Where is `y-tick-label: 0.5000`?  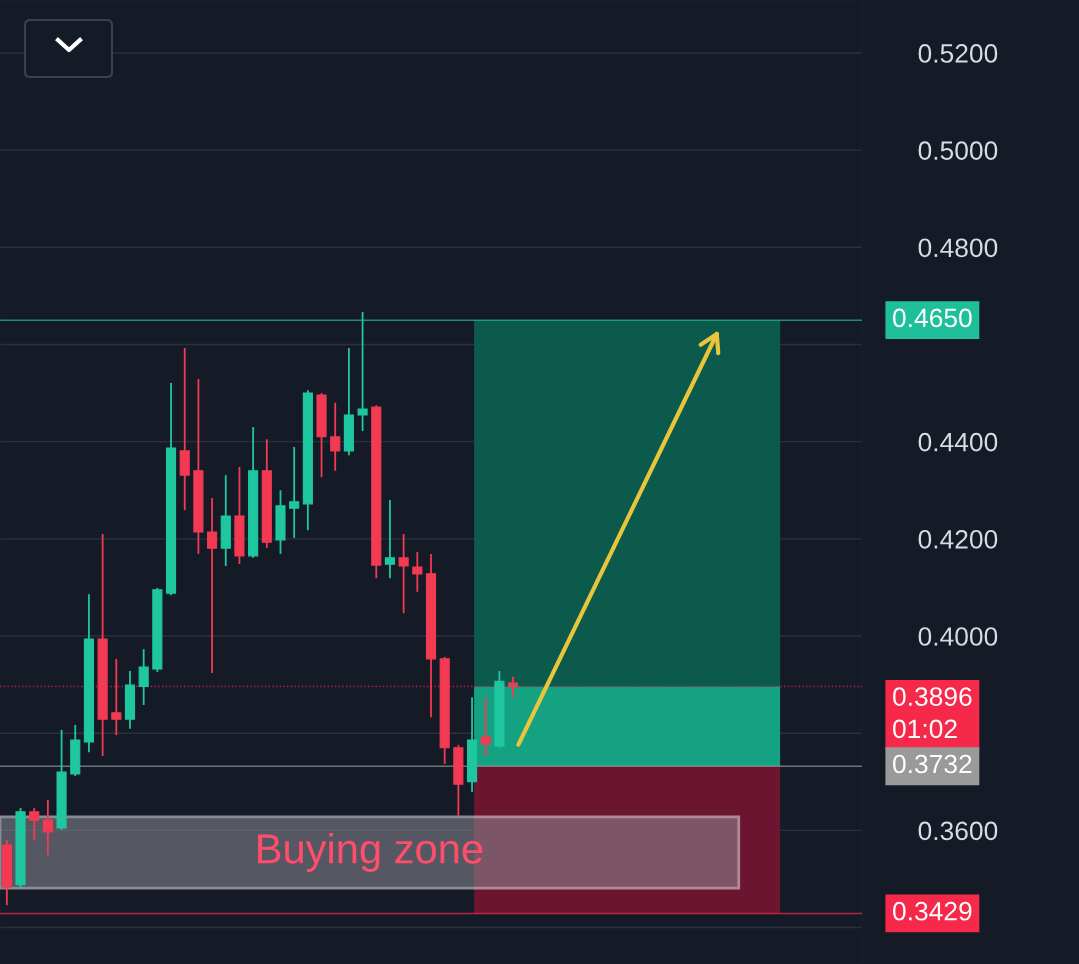 y-tick-label: 0.5000 is located at coordinates (958, 150).